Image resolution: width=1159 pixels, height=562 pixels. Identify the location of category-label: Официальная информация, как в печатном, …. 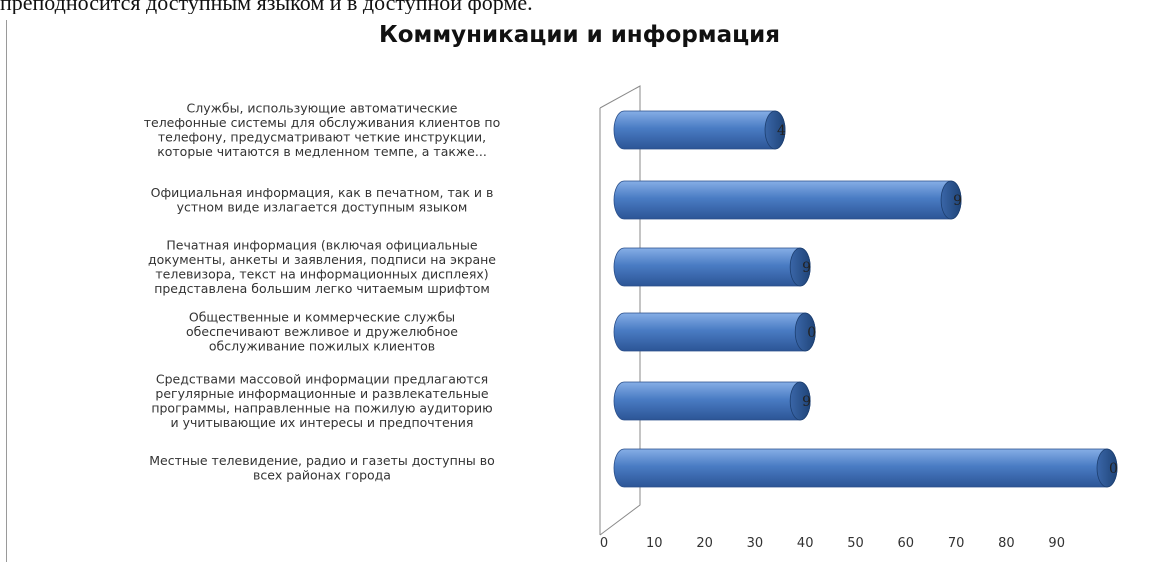
(322, 192).